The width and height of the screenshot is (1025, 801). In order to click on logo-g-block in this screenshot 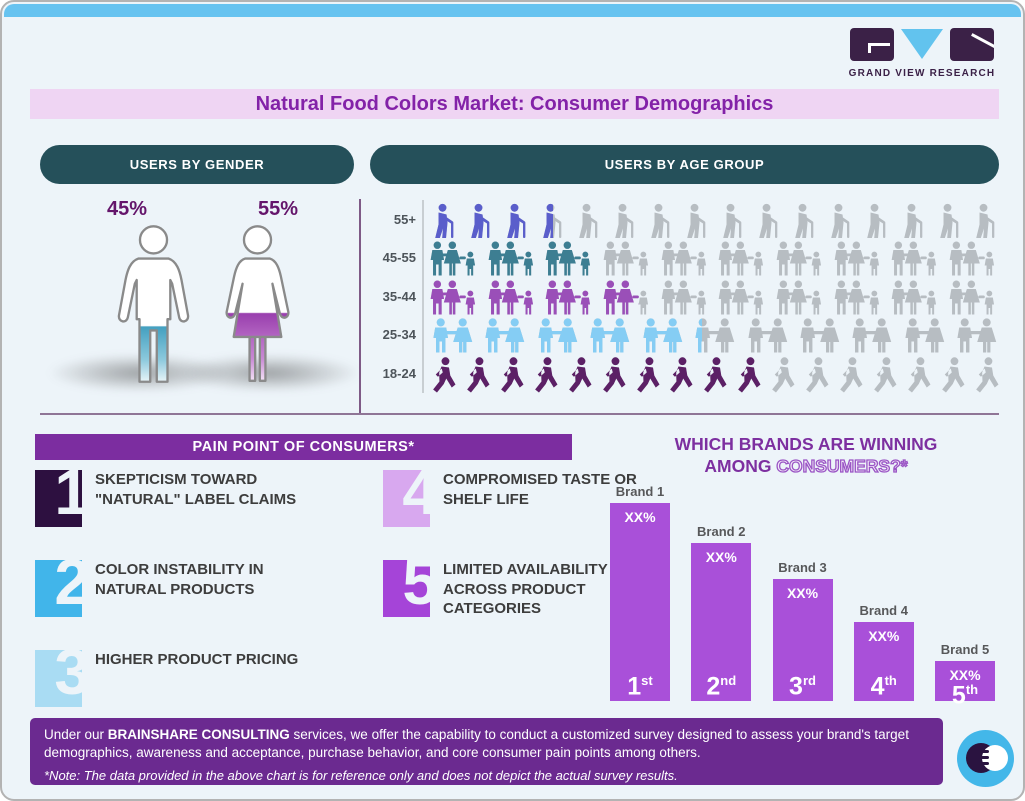, I will do `click(872, 44)`.